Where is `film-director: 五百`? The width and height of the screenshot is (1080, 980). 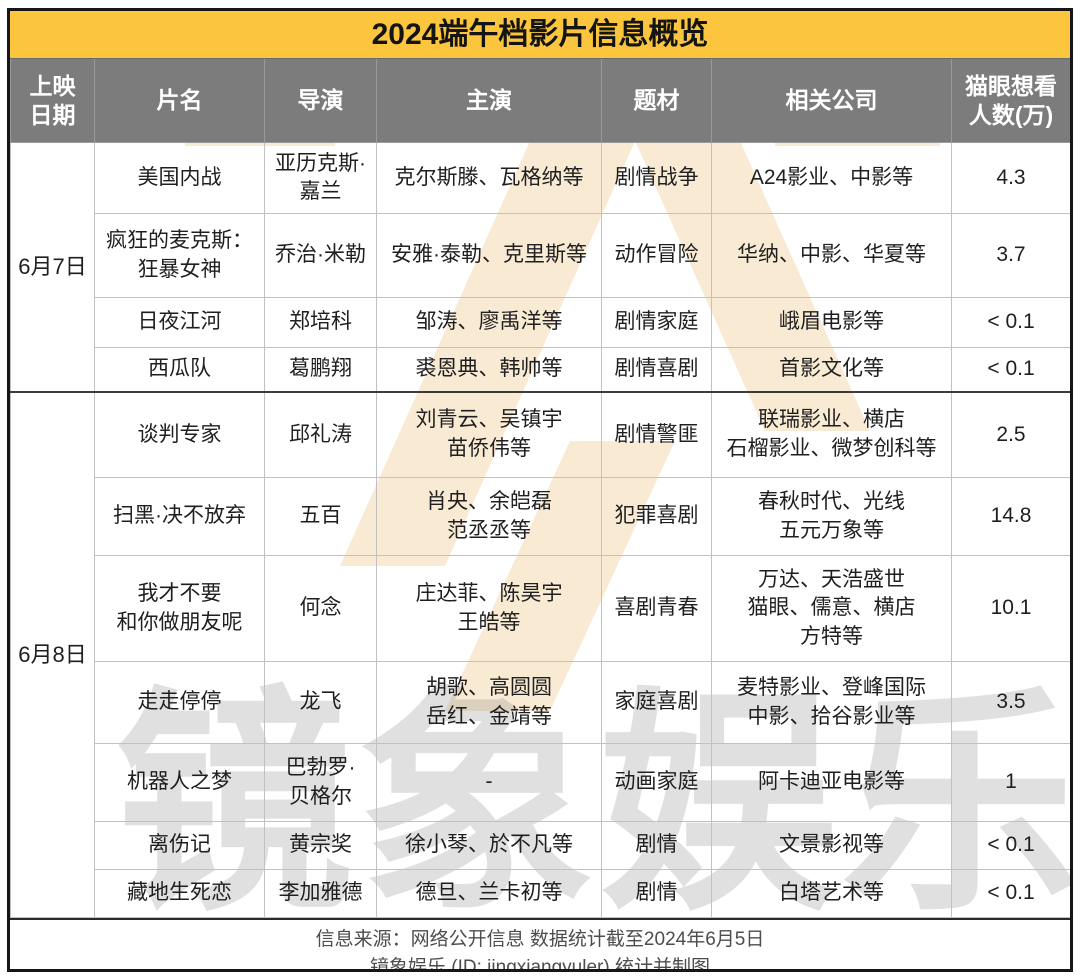
film-director: 五百 is located at coordinates (320, 516).